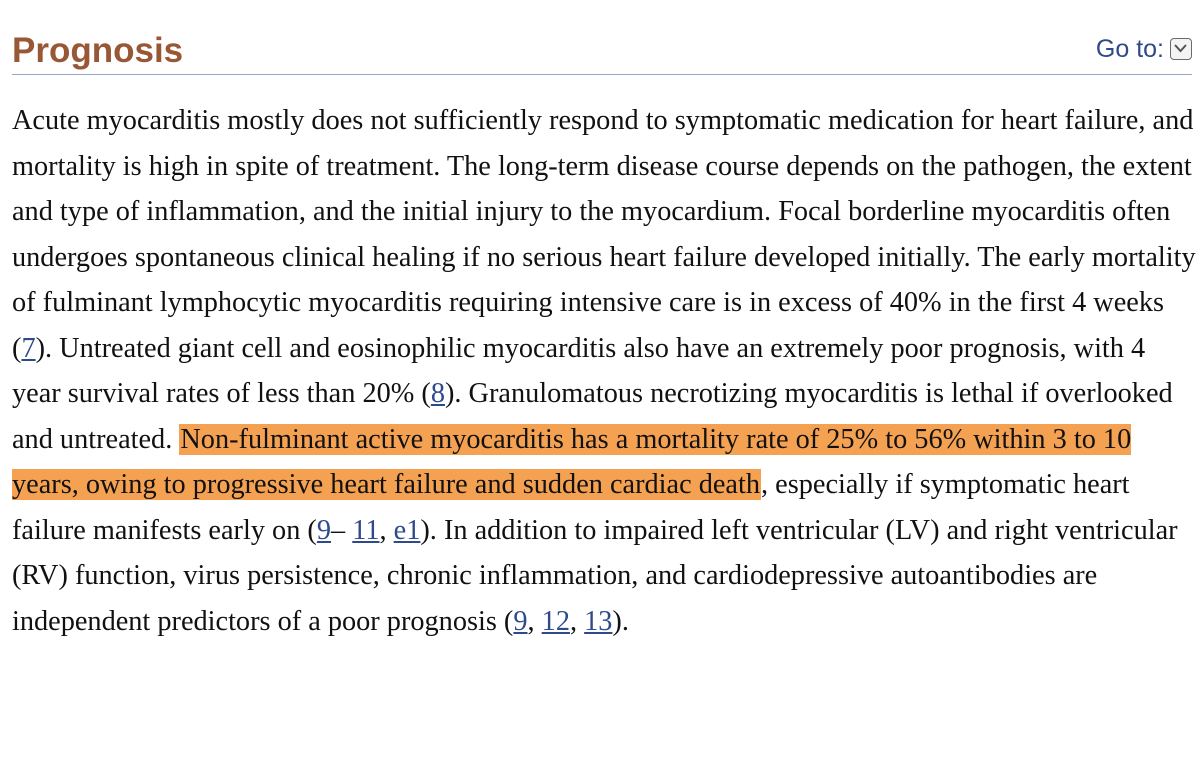 The width and height of the screenshot is (1200, 766). What do you see at coordinates (602, 51) in the screenshot?
I see `section-header: Prognosis Go to:` at bounding box center [602, 51].